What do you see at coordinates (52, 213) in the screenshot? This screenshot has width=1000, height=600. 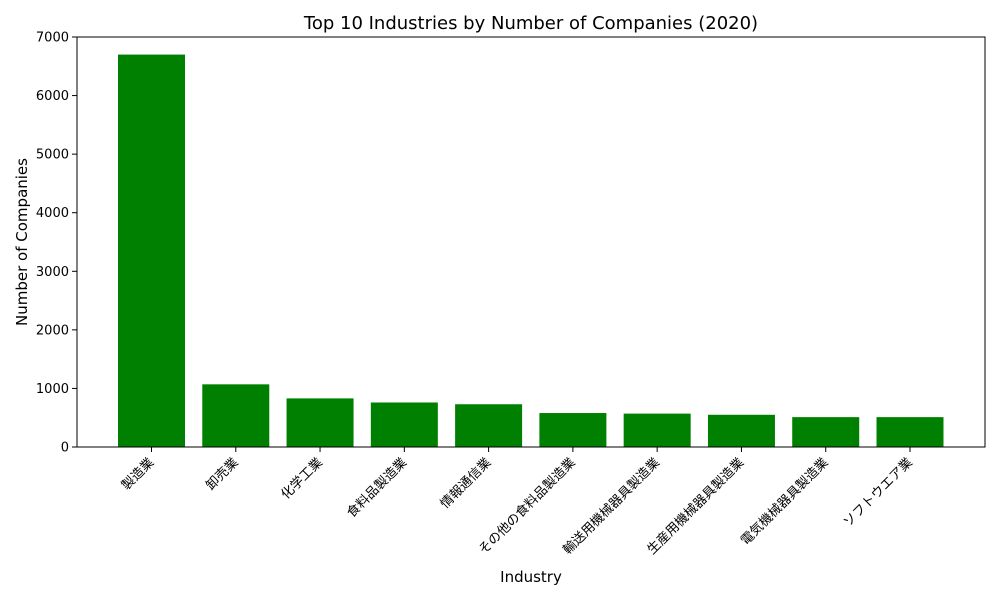 I see `y-tick-label: 4000` at bounding box center [52, 213].